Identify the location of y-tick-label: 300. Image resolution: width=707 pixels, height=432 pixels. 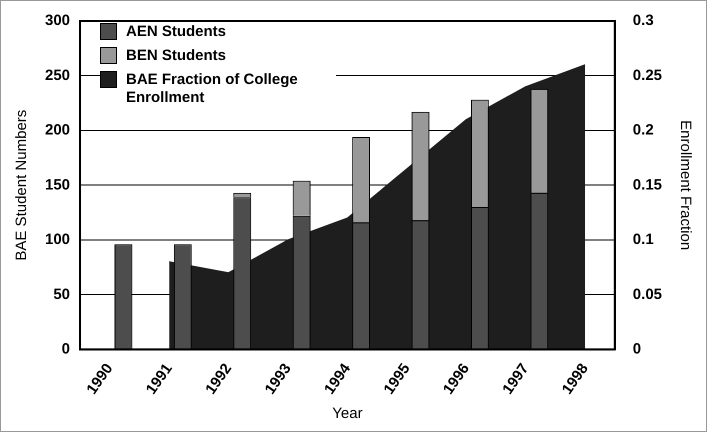
(57, 21).